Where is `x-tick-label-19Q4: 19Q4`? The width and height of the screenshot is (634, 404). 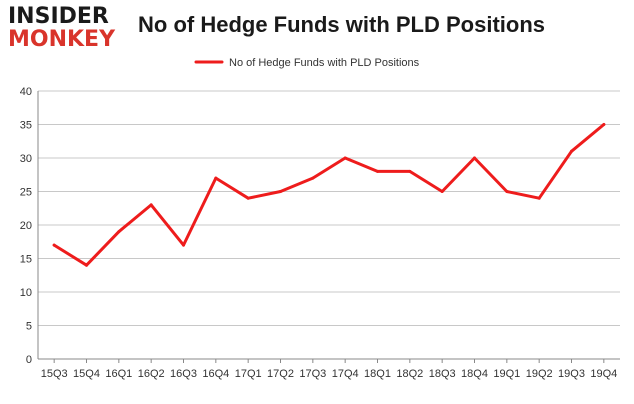 x-tick-label-19Q4: 19Q4 is located at coordinates (603, 374).